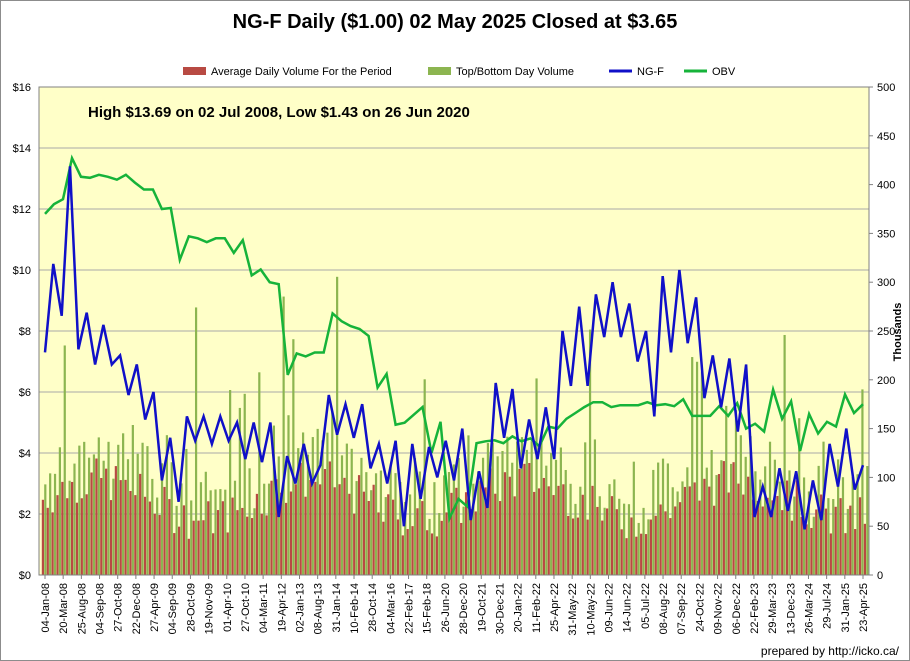  I want to click on left-tick-label: $6, so click(25, 393).